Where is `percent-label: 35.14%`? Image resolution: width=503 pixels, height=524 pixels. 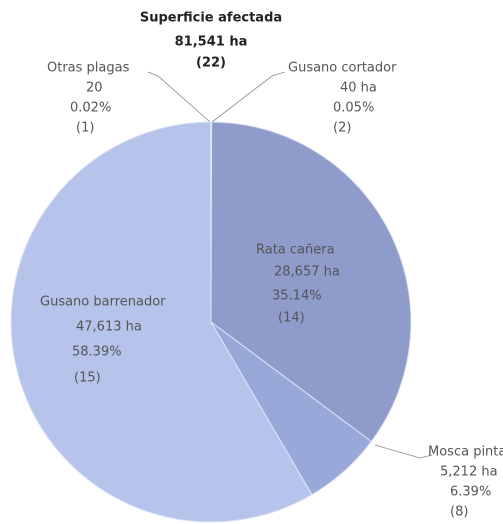
percent-label: 35.14% is located at coordinates (297, 296).